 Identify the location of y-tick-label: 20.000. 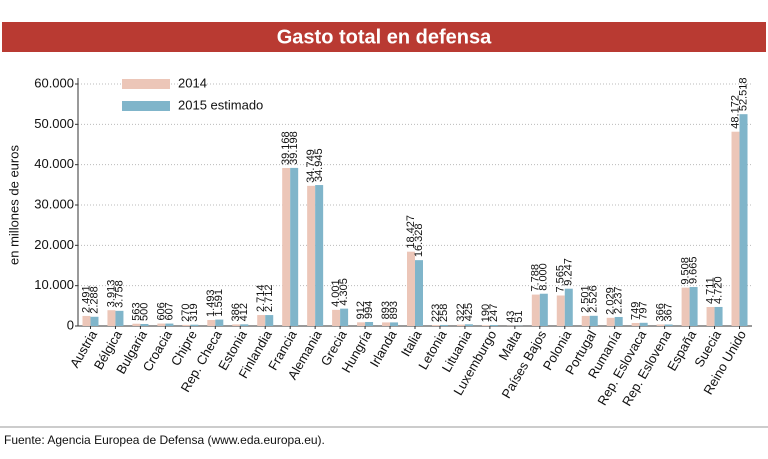
(54, 244).